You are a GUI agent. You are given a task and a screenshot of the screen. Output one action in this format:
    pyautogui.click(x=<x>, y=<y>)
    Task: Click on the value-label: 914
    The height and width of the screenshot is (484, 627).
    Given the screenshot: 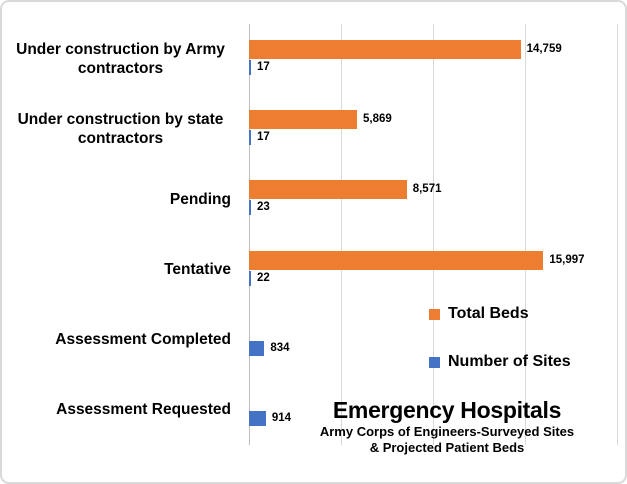 What is the action you would take?
    pyautogui.click(x=281, y=417)
    